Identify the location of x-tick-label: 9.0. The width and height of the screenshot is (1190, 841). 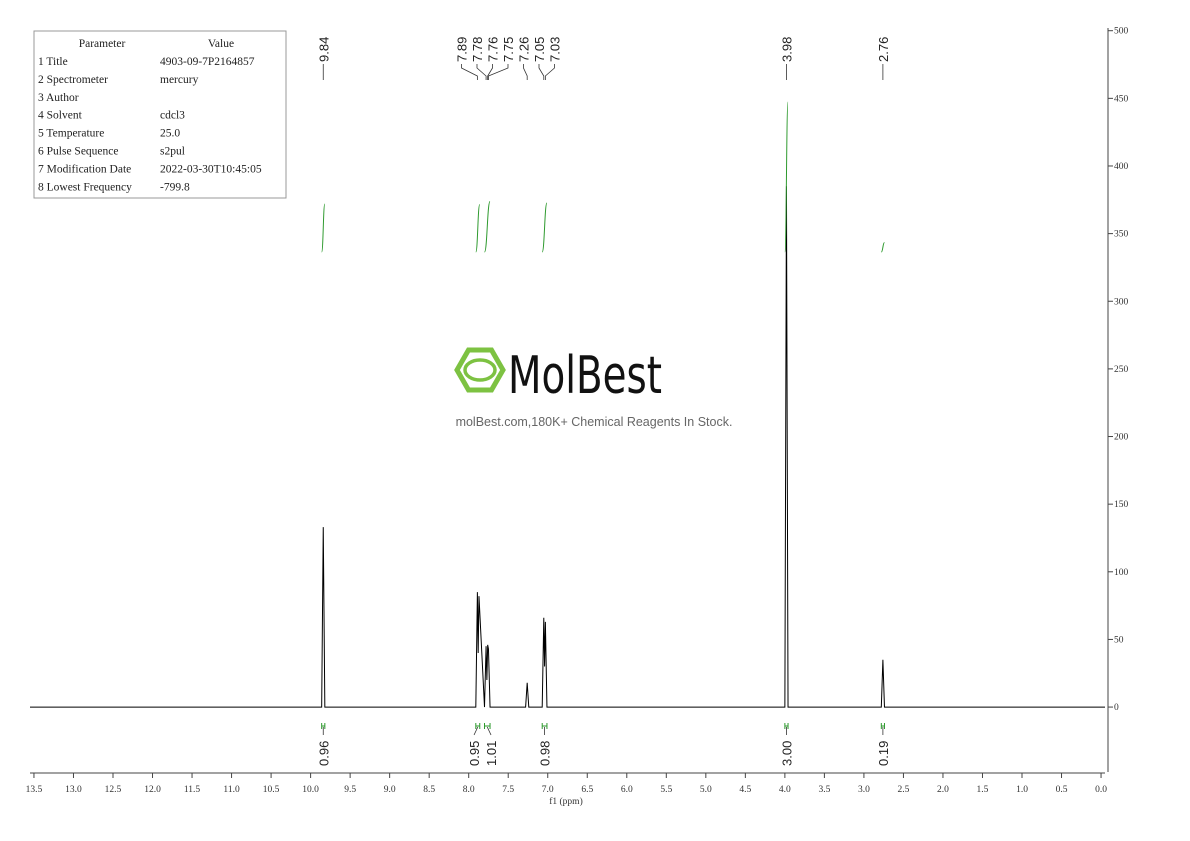
(390, 790).